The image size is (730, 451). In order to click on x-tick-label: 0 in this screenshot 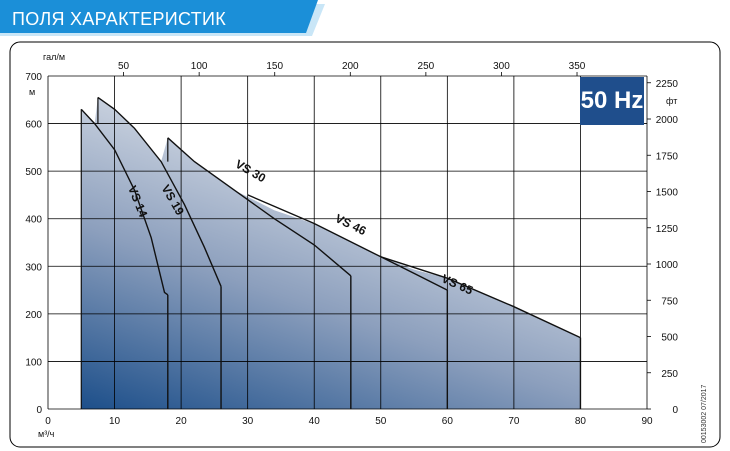, I will do `click(48, 421)`.